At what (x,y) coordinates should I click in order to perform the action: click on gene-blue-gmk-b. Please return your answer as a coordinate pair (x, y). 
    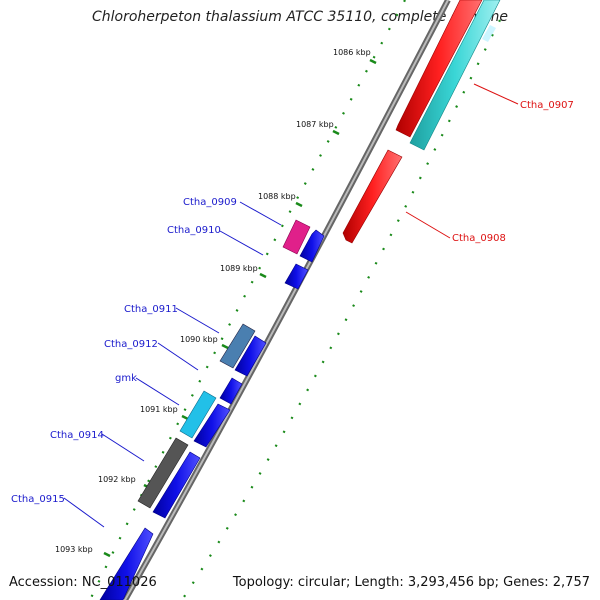
    Looking at the image, I should click on (212, 425).